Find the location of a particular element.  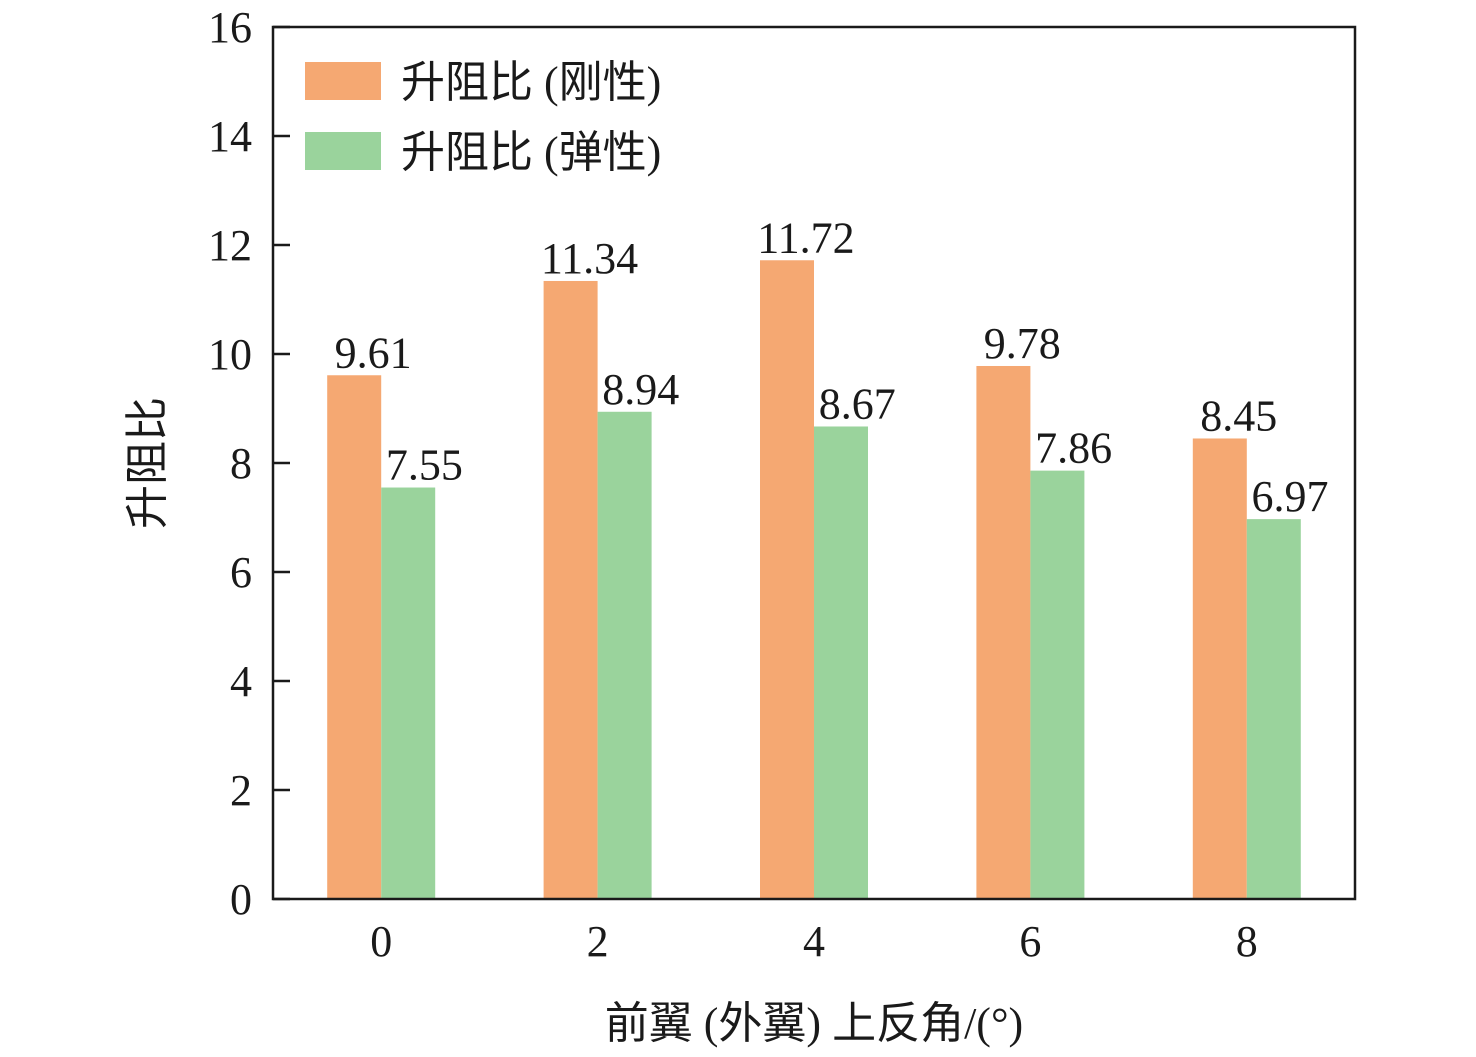

y-tick-label: 10 is located at coordinates (230, 354).